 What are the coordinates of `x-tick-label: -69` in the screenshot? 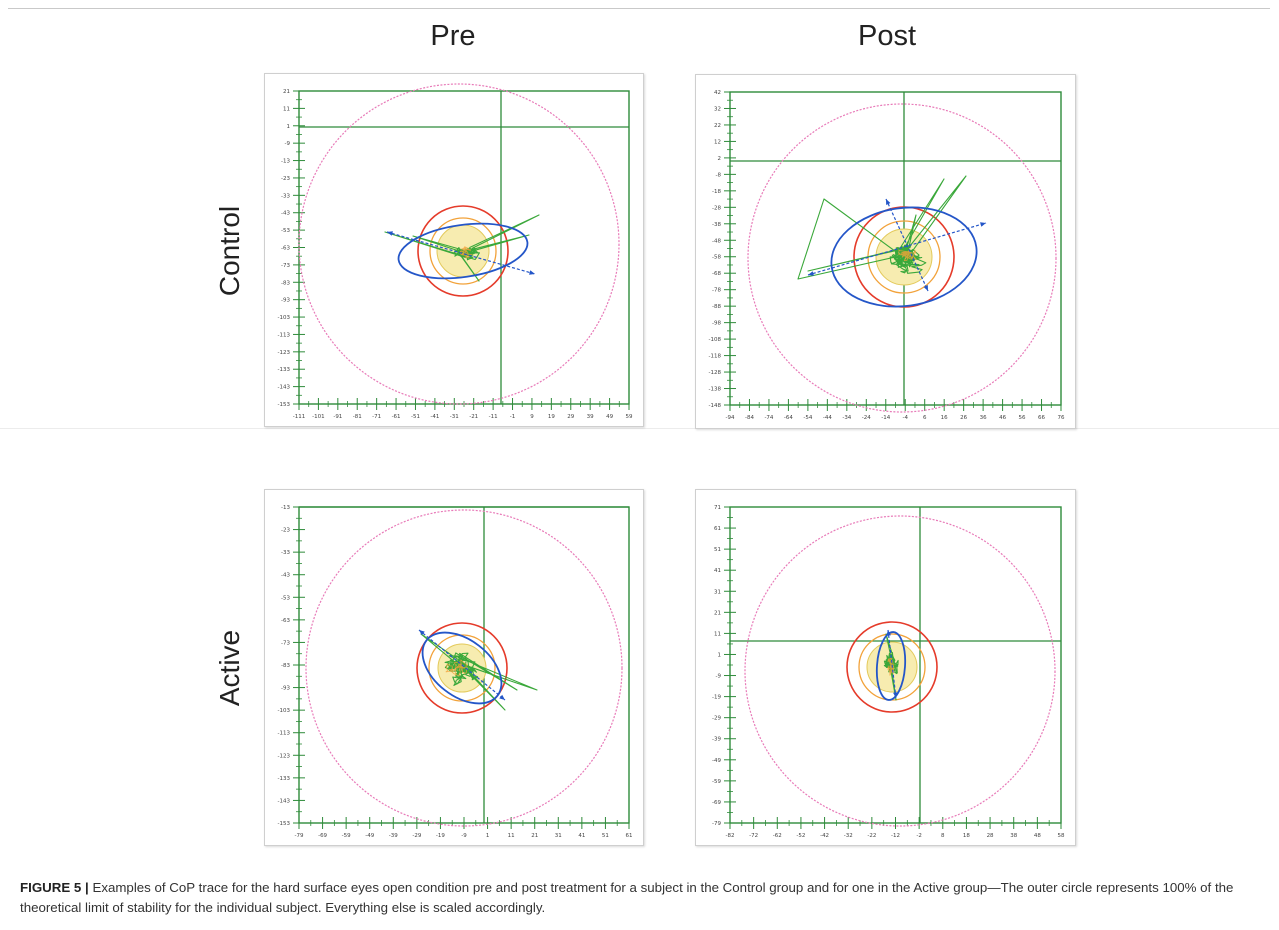 It's located at (322, 836).